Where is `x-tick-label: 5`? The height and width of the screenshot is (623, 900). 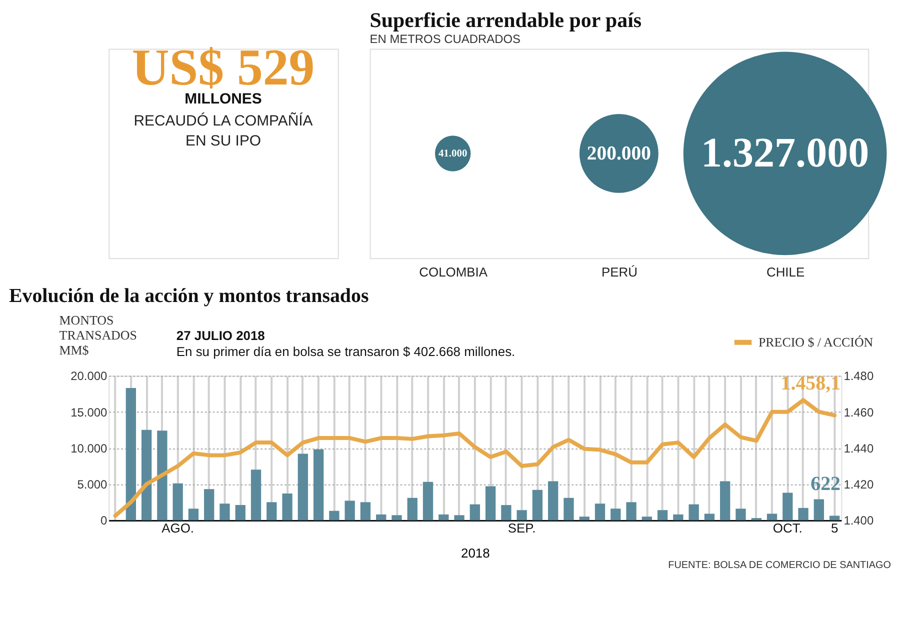 x-tick-label: 5 is located at coordinates (834, 528).